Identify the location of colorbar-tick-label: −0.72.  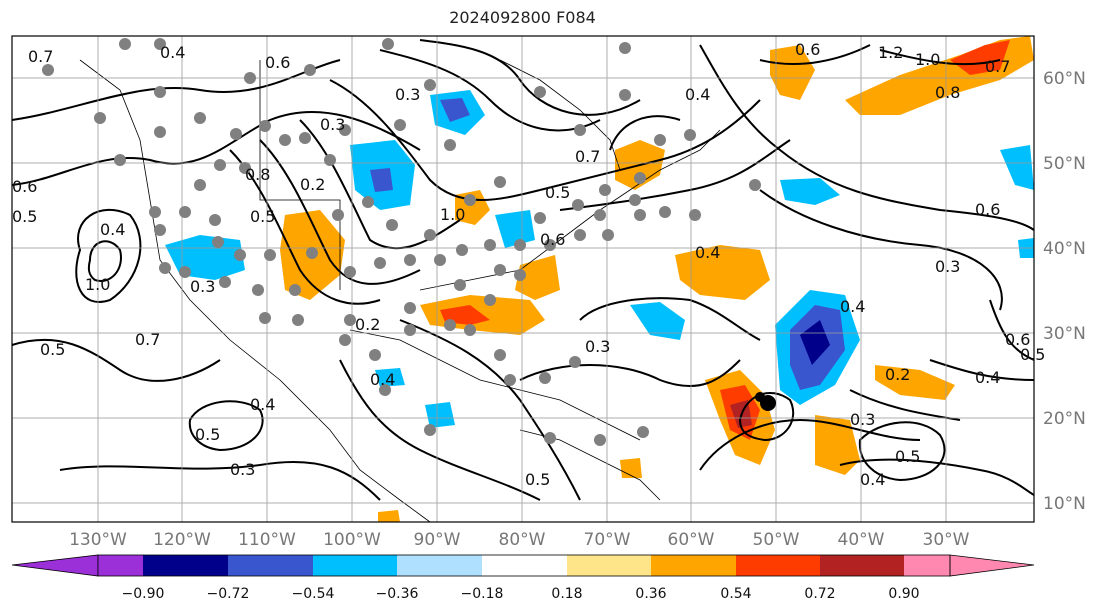
(228, 594).